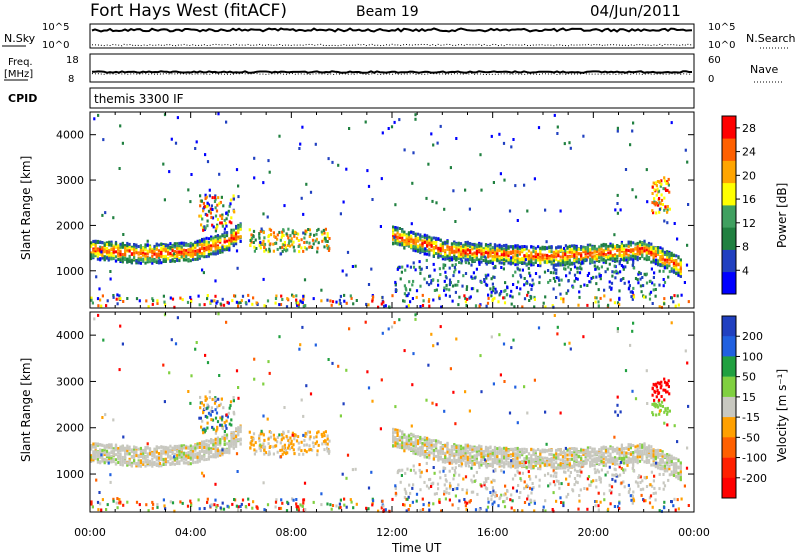  Describe the element at coordinates (745, 247) in the screenshot. I see `power-colorbar-tick-label-1: 8` at that location.